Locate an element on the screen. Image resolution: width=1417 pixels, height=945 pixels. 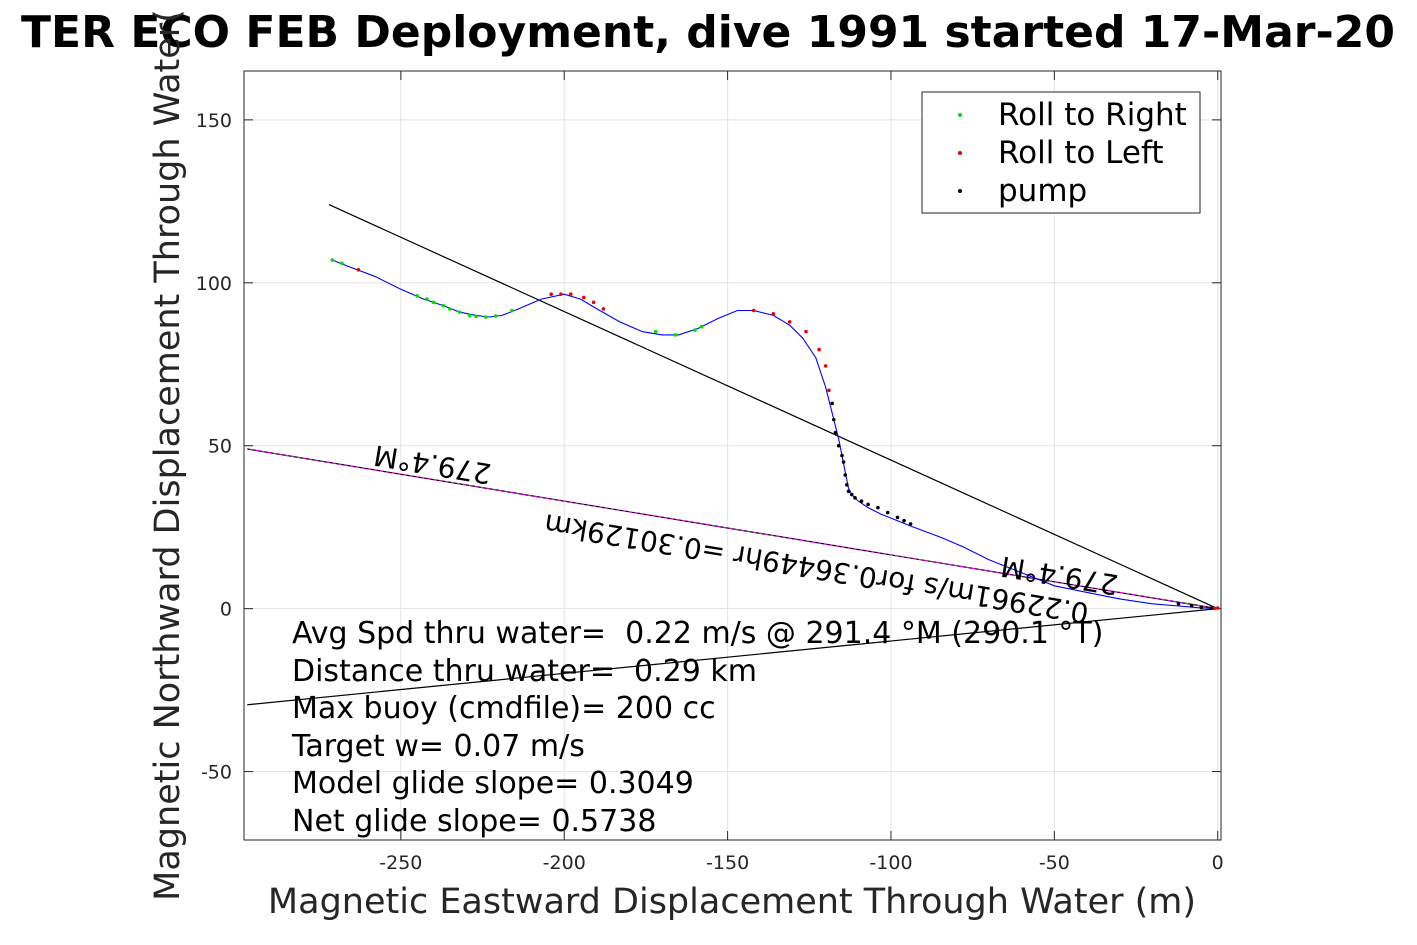
legend-label-roll-right: Roll to Right is located at coordinates (1092, 115).